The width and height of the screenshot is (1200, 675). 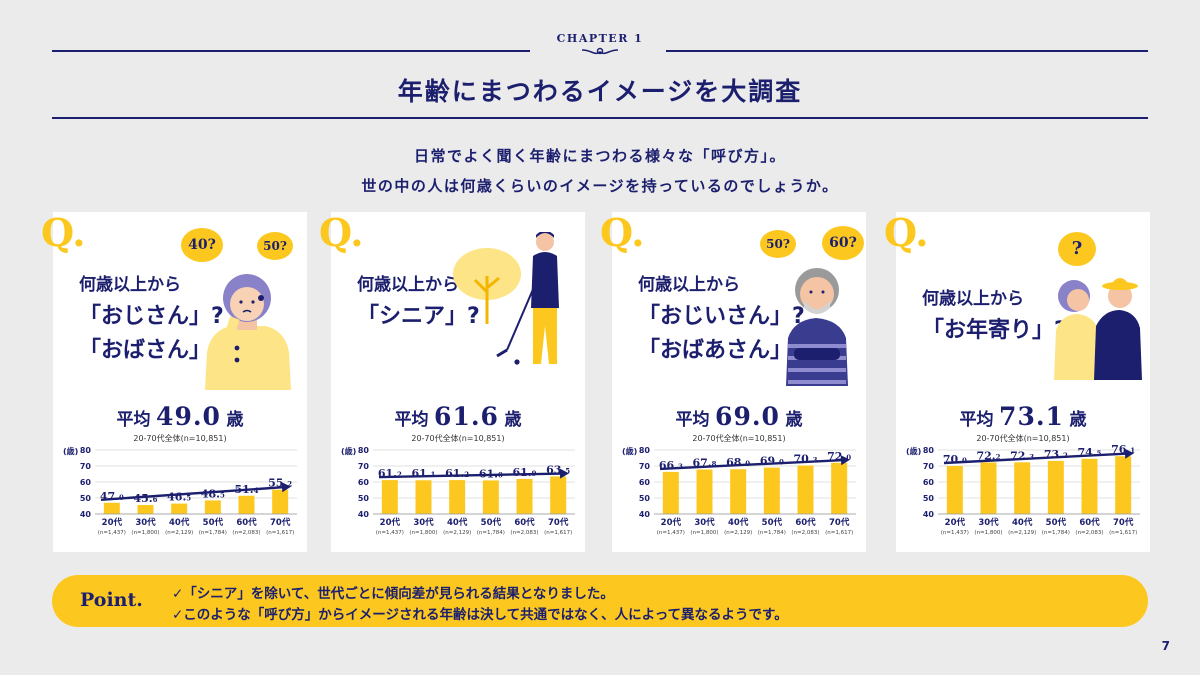 What do you see at coordinates (1089, 533) in the screenshot?
I see `x-sample-label: (n=2,083)` at bounding box center [1089, 533].